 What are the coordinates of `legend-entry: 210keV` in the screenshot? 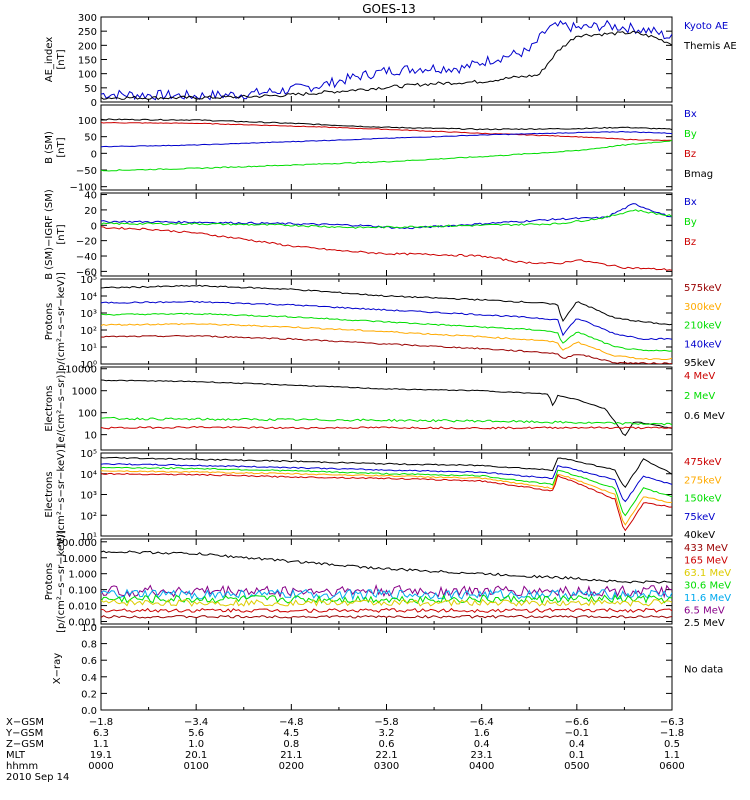 It's located at (703, 326).